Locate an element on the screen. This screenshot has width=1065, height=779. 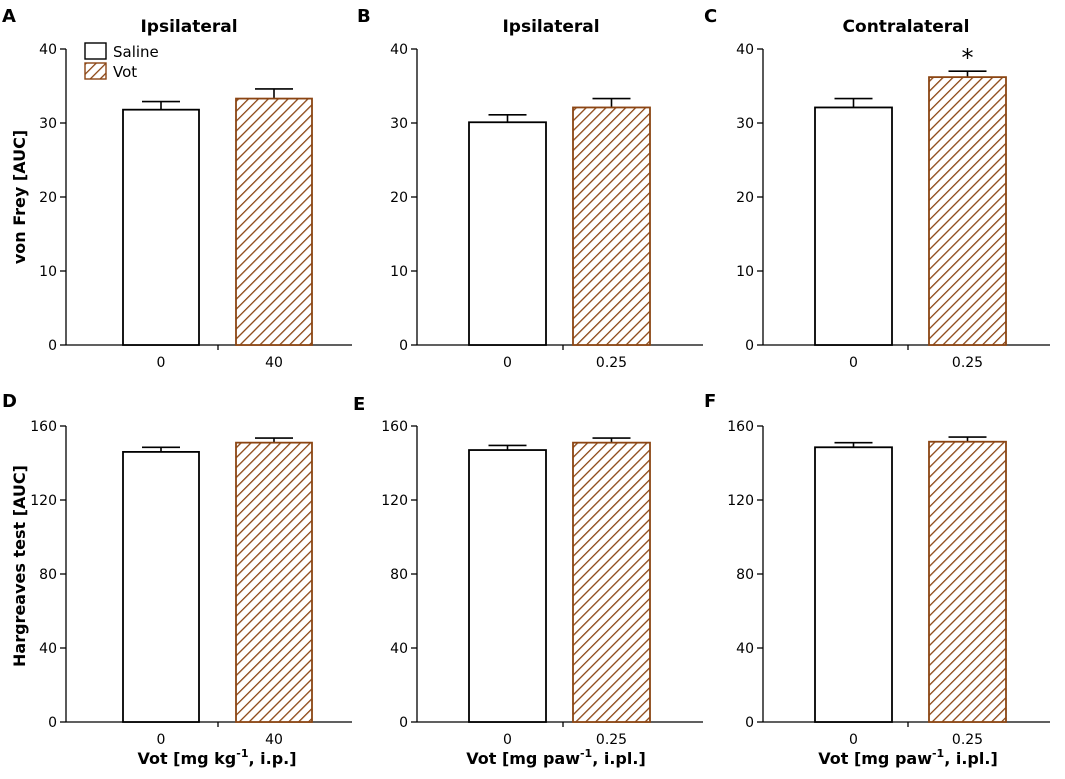
panel-title-c: Contralateral is located at coordinates (906, 27).